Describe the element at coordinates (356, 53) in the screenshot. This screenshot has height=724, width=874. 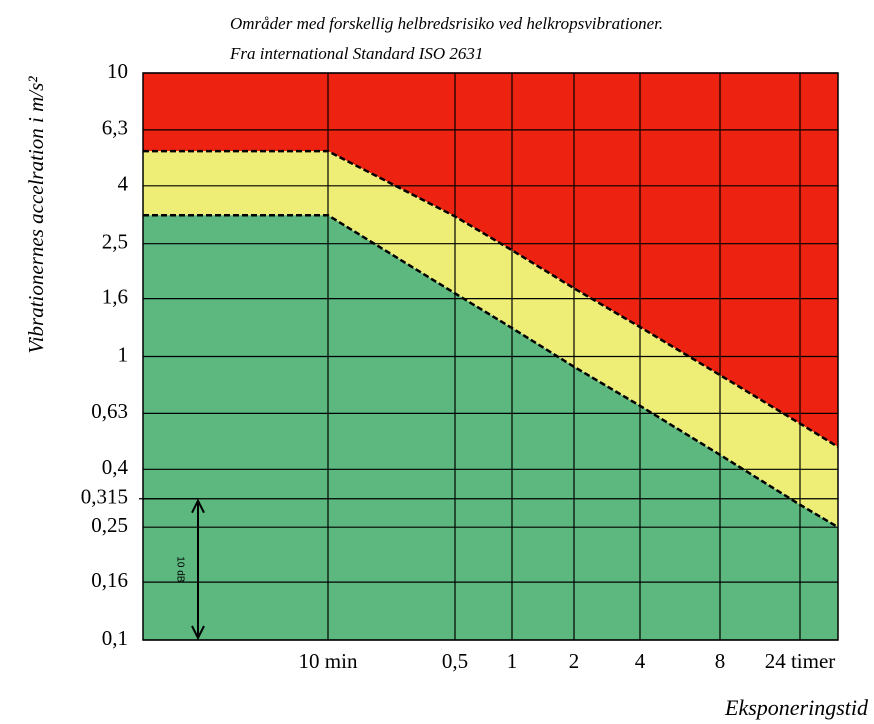
I see `chart-subtitle: Fra international Standard ISO 2631` at that location.